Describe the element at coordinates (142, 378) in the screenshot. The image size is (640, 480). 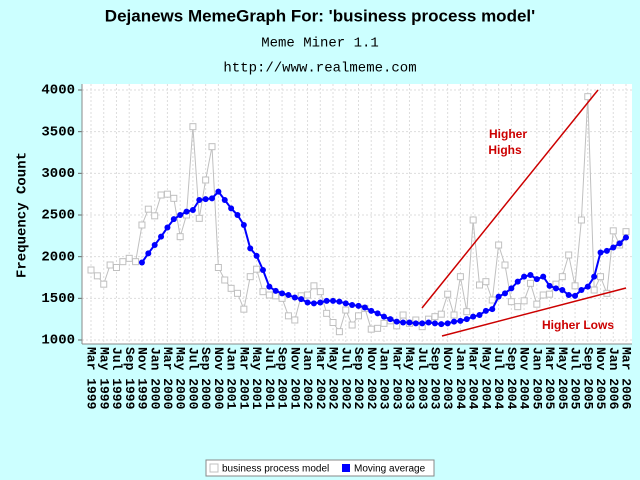
I see `x-tick-label: Nov 1999` at that location.